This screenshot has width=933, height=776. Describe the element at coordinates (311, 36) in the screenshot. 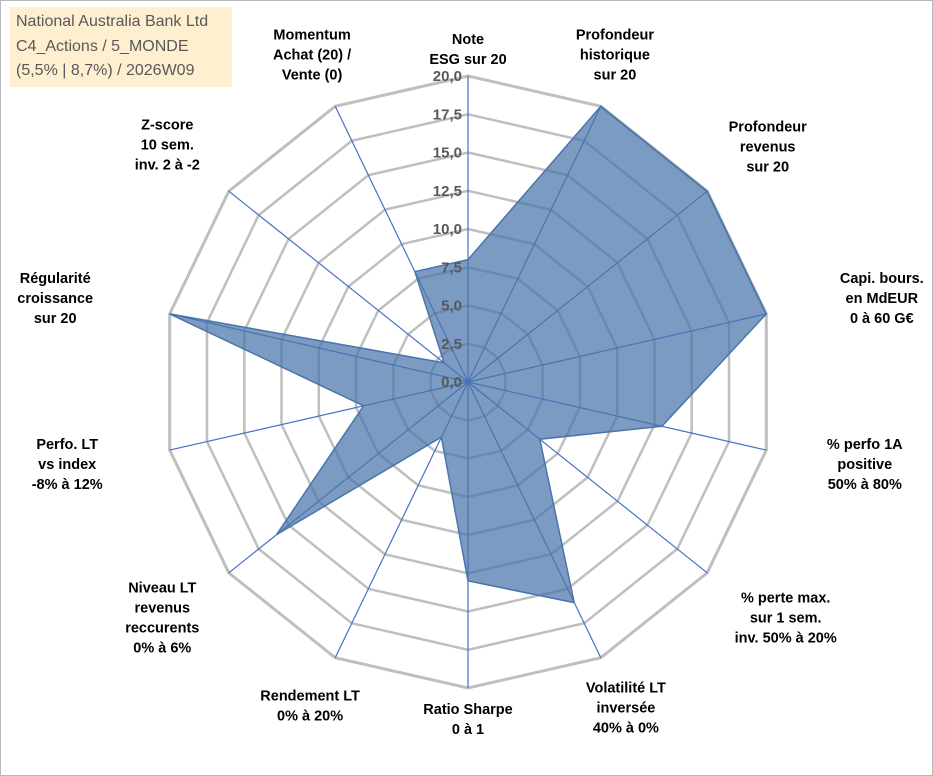

I see `axis-label-13-line-0: Momentum` at that location.